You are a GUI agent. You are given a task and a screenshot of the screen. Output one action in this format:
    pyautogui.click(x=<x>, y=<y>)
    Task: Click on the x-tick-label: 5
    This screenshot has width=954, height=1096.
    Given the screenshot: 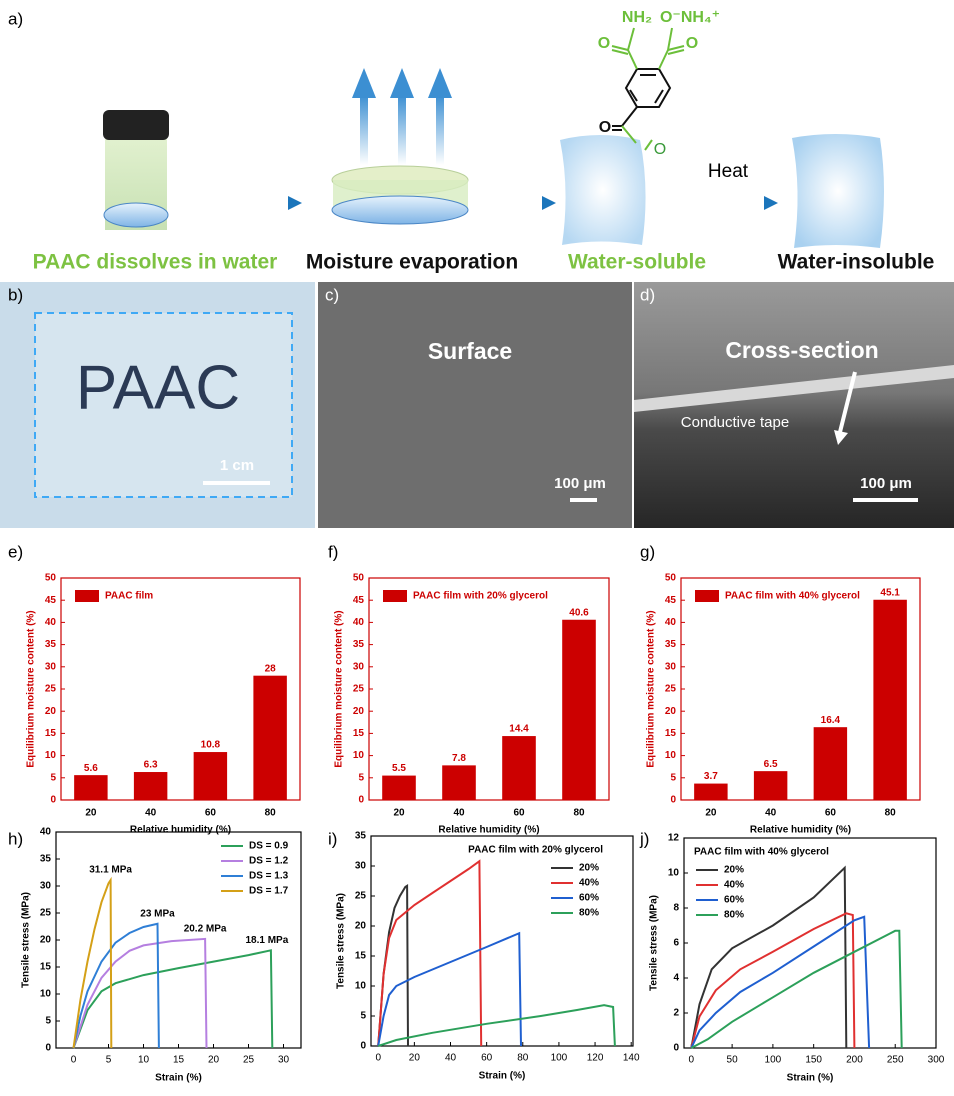 What is the action you would take?
    pyautogui.click(x=109, y=1060)
    